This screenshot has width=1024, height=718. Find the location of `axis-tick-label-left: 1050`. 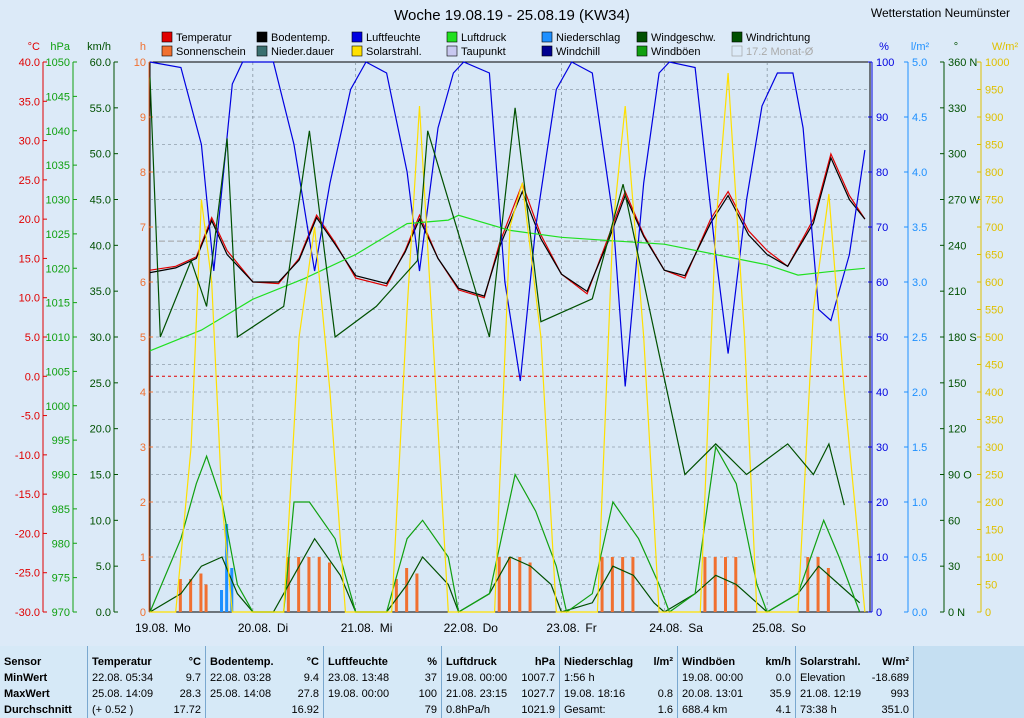

axis-tick-label-left: 1050 is located at coordinates (58, 63).